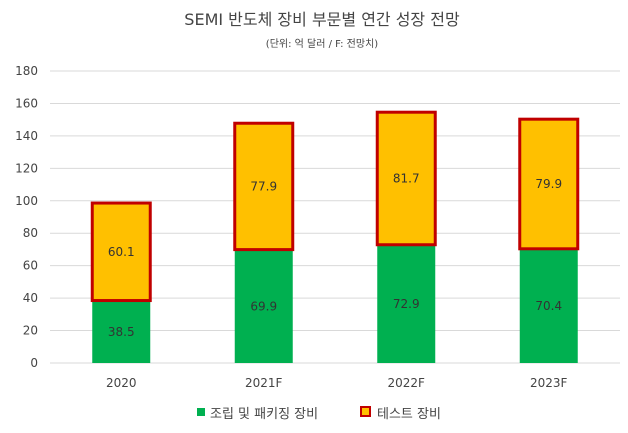 The width and height of the screenshot is (628, 433). What do you see at coordinates (409, 414) in the screenshot?
I see `legend-label-test: 테스트 장비` at bounding box center [409, 414].